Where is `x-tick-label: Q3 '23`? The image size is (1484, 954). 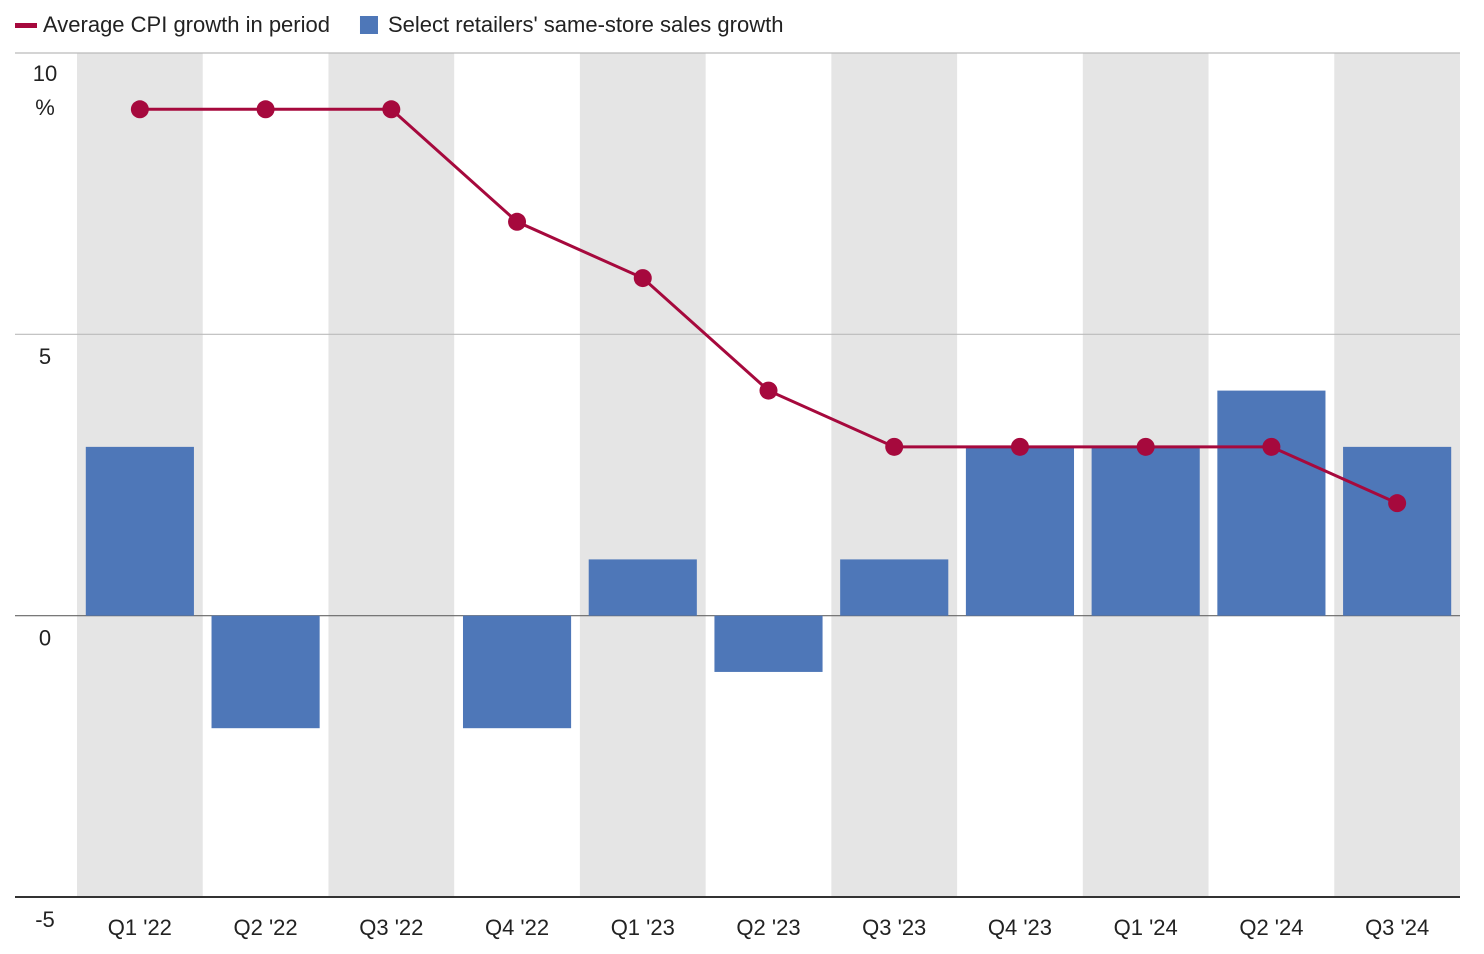 x-tick-label: Q3 '23 is located at coordinates (894, 927).